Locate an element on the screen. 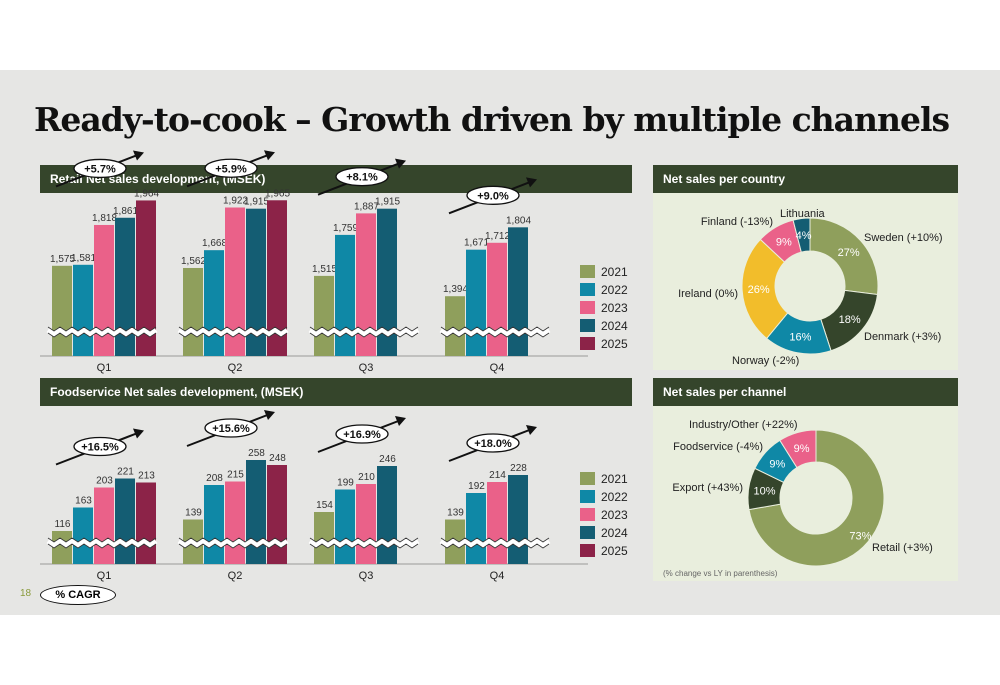 Image resolution: width=1000 pixels, height=685 pixels. slice-percent: 10% is located at coordinates (764, 492).